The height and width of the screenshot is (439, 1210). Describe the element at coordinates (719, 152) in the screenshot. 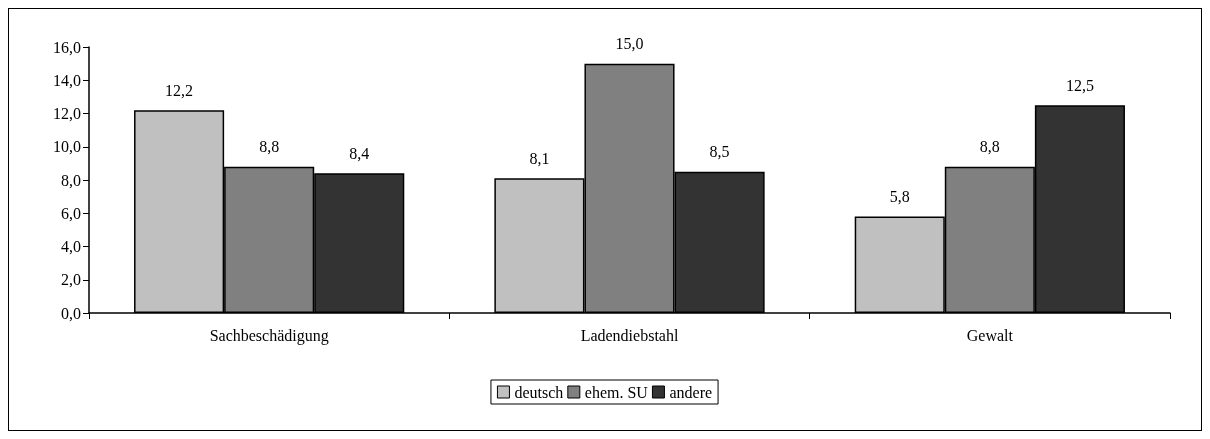

I see `data-label: 8,5` at that location.